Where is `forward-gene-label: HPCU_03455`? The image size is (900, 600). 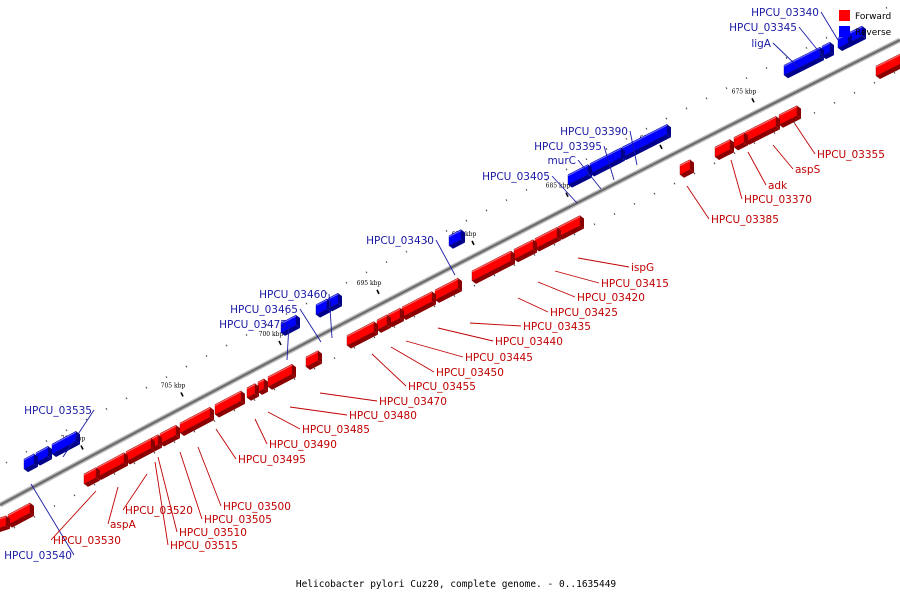 forward-gene-label: HPCU_03455 is located at coordinates (442, 387).